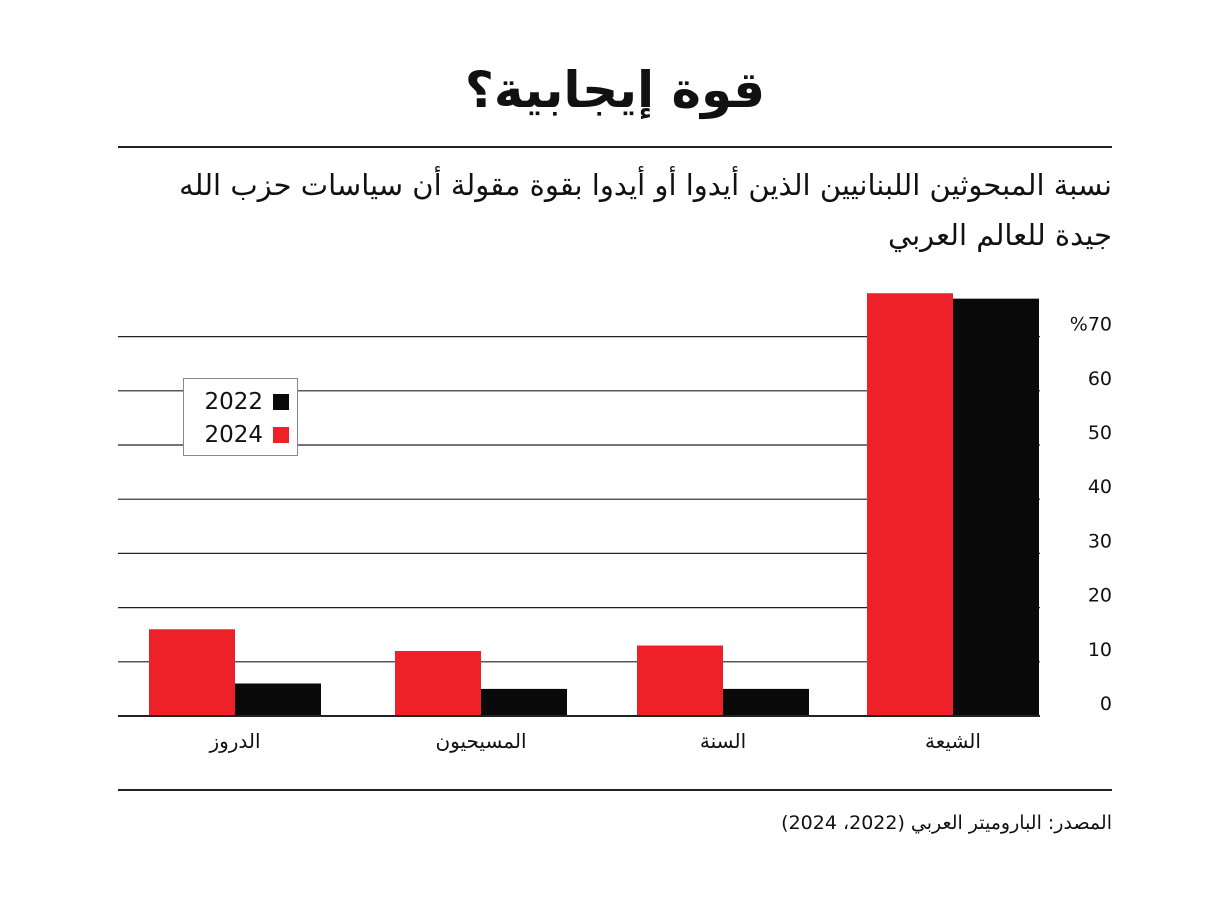  I want to click on y-tick-label: 10, so click(1100, 650).